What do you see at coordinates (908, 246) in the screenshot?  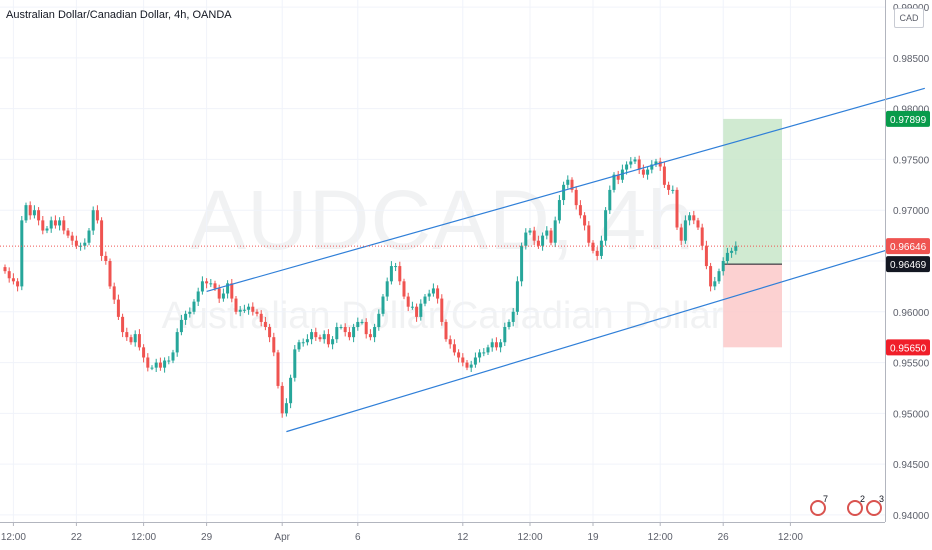 I see `last-price-label: 0.96646` at bounding box center [908, 246].